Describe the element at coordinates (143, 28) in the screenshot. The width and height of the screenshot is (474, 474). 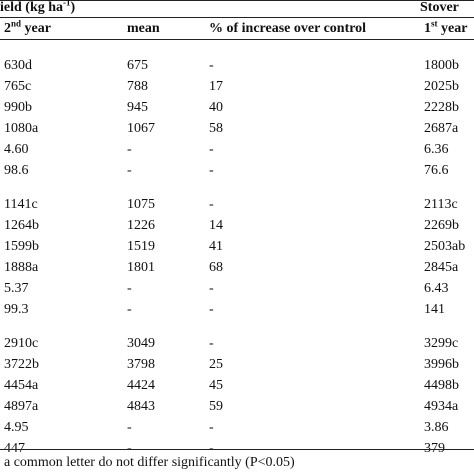
I see `col-header-mean: mean` at that location.